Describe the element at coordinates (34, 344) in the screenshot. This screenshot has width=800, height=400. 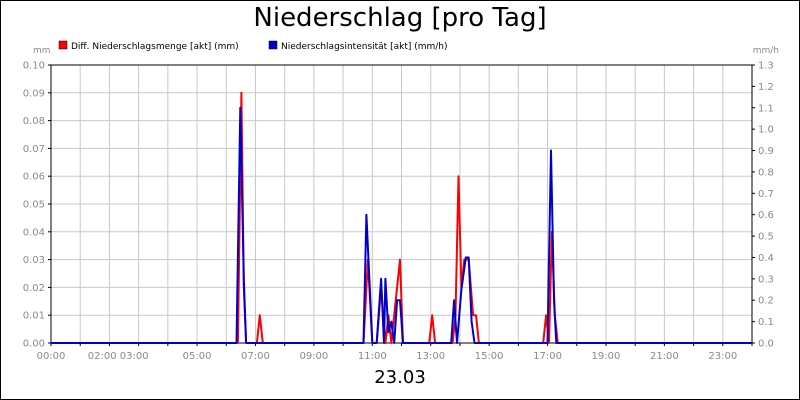
I see `y-left-tick-label: 0.00` at that location.